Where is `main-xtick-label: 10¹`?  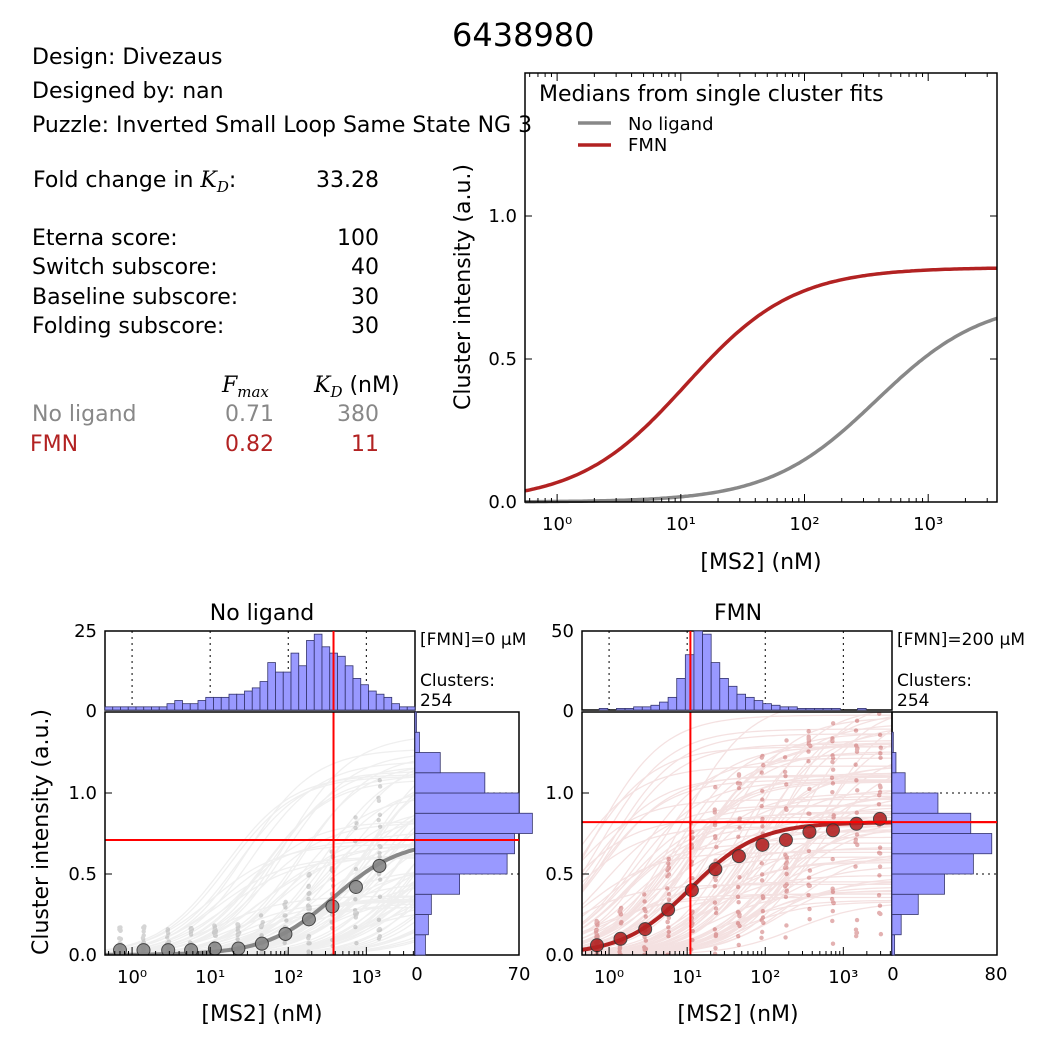
main-xtick-label: 10¹ is located at coordinates (681, 524).